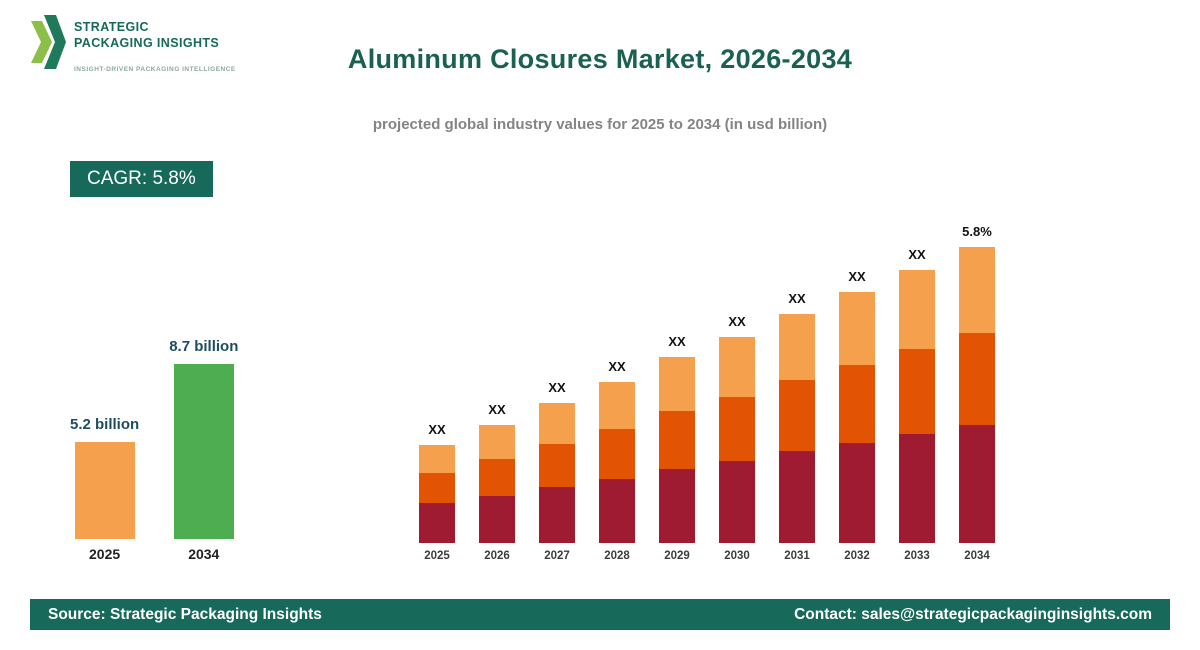  Describe the element at coordinates (617, 556) in the screenshot. I see `bar-year-label: 2028` at that location.